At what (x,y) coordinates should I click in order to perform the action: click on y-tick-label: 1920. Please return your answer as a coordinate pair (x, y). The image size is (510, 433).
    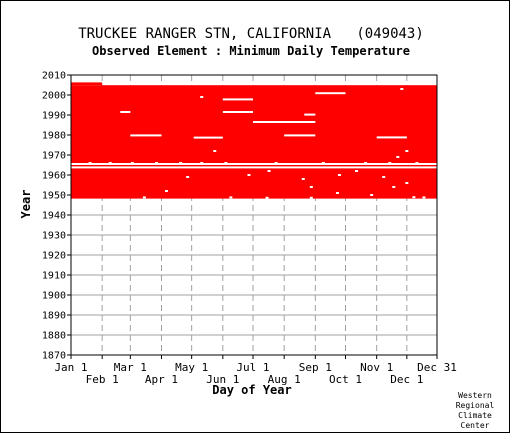
    Looking at the image, I should click on (54, 256).